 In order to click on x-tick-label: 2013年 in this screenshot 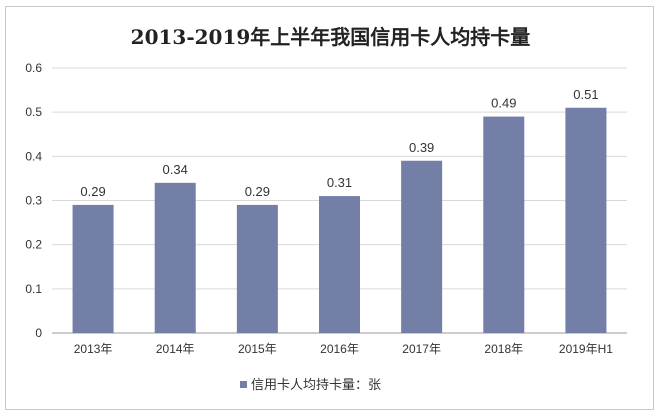, I will do `click(93, 349)`.